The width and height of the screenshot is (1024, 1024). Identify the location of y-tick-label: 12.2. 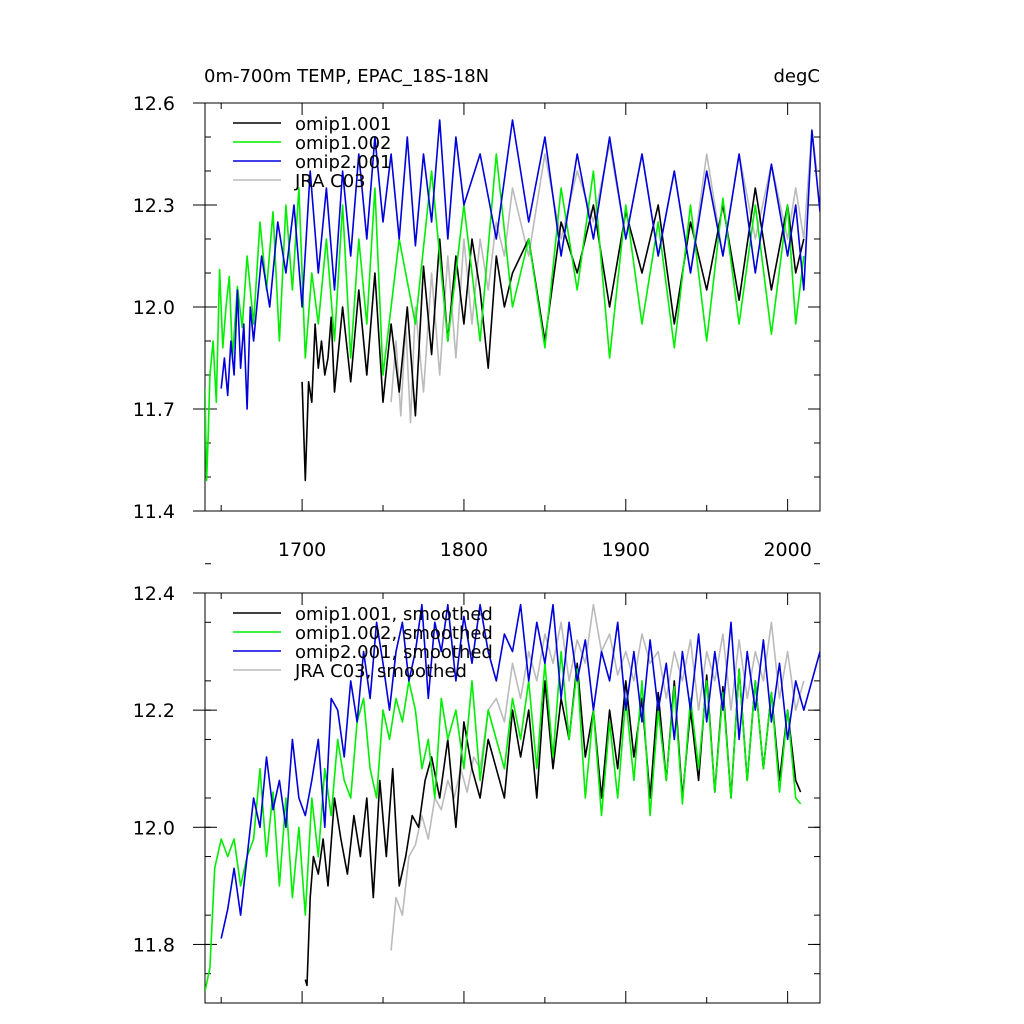
(154, 711).